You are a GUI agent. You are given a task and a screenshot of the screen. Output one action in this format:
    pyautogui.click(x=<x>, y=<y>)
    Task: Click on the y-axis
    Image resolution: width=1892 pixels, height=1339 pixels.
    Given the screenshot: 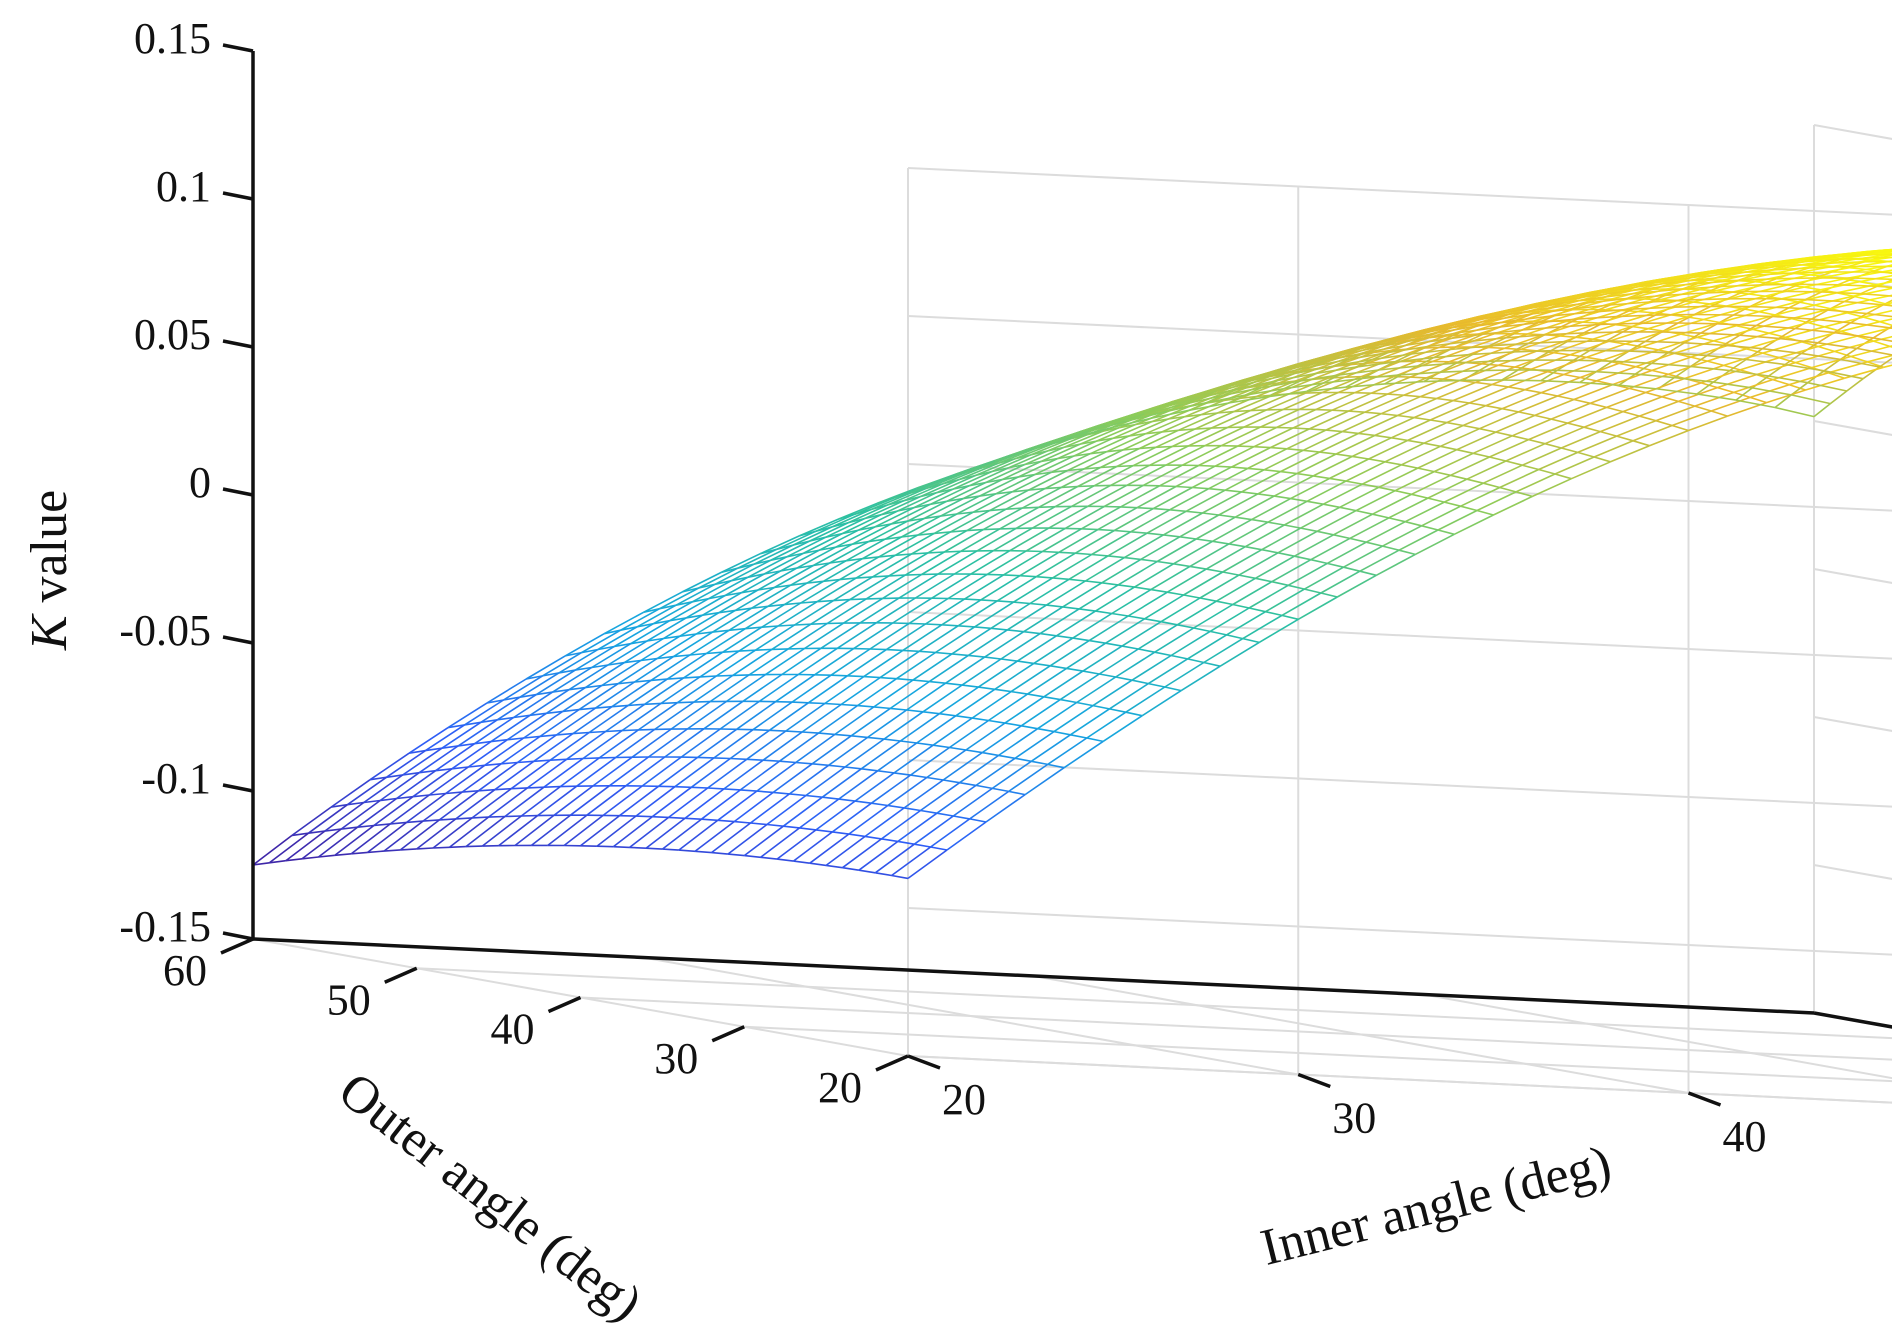 What is the action you would take?
    pyautogui.click(x=1033, y=976)
    